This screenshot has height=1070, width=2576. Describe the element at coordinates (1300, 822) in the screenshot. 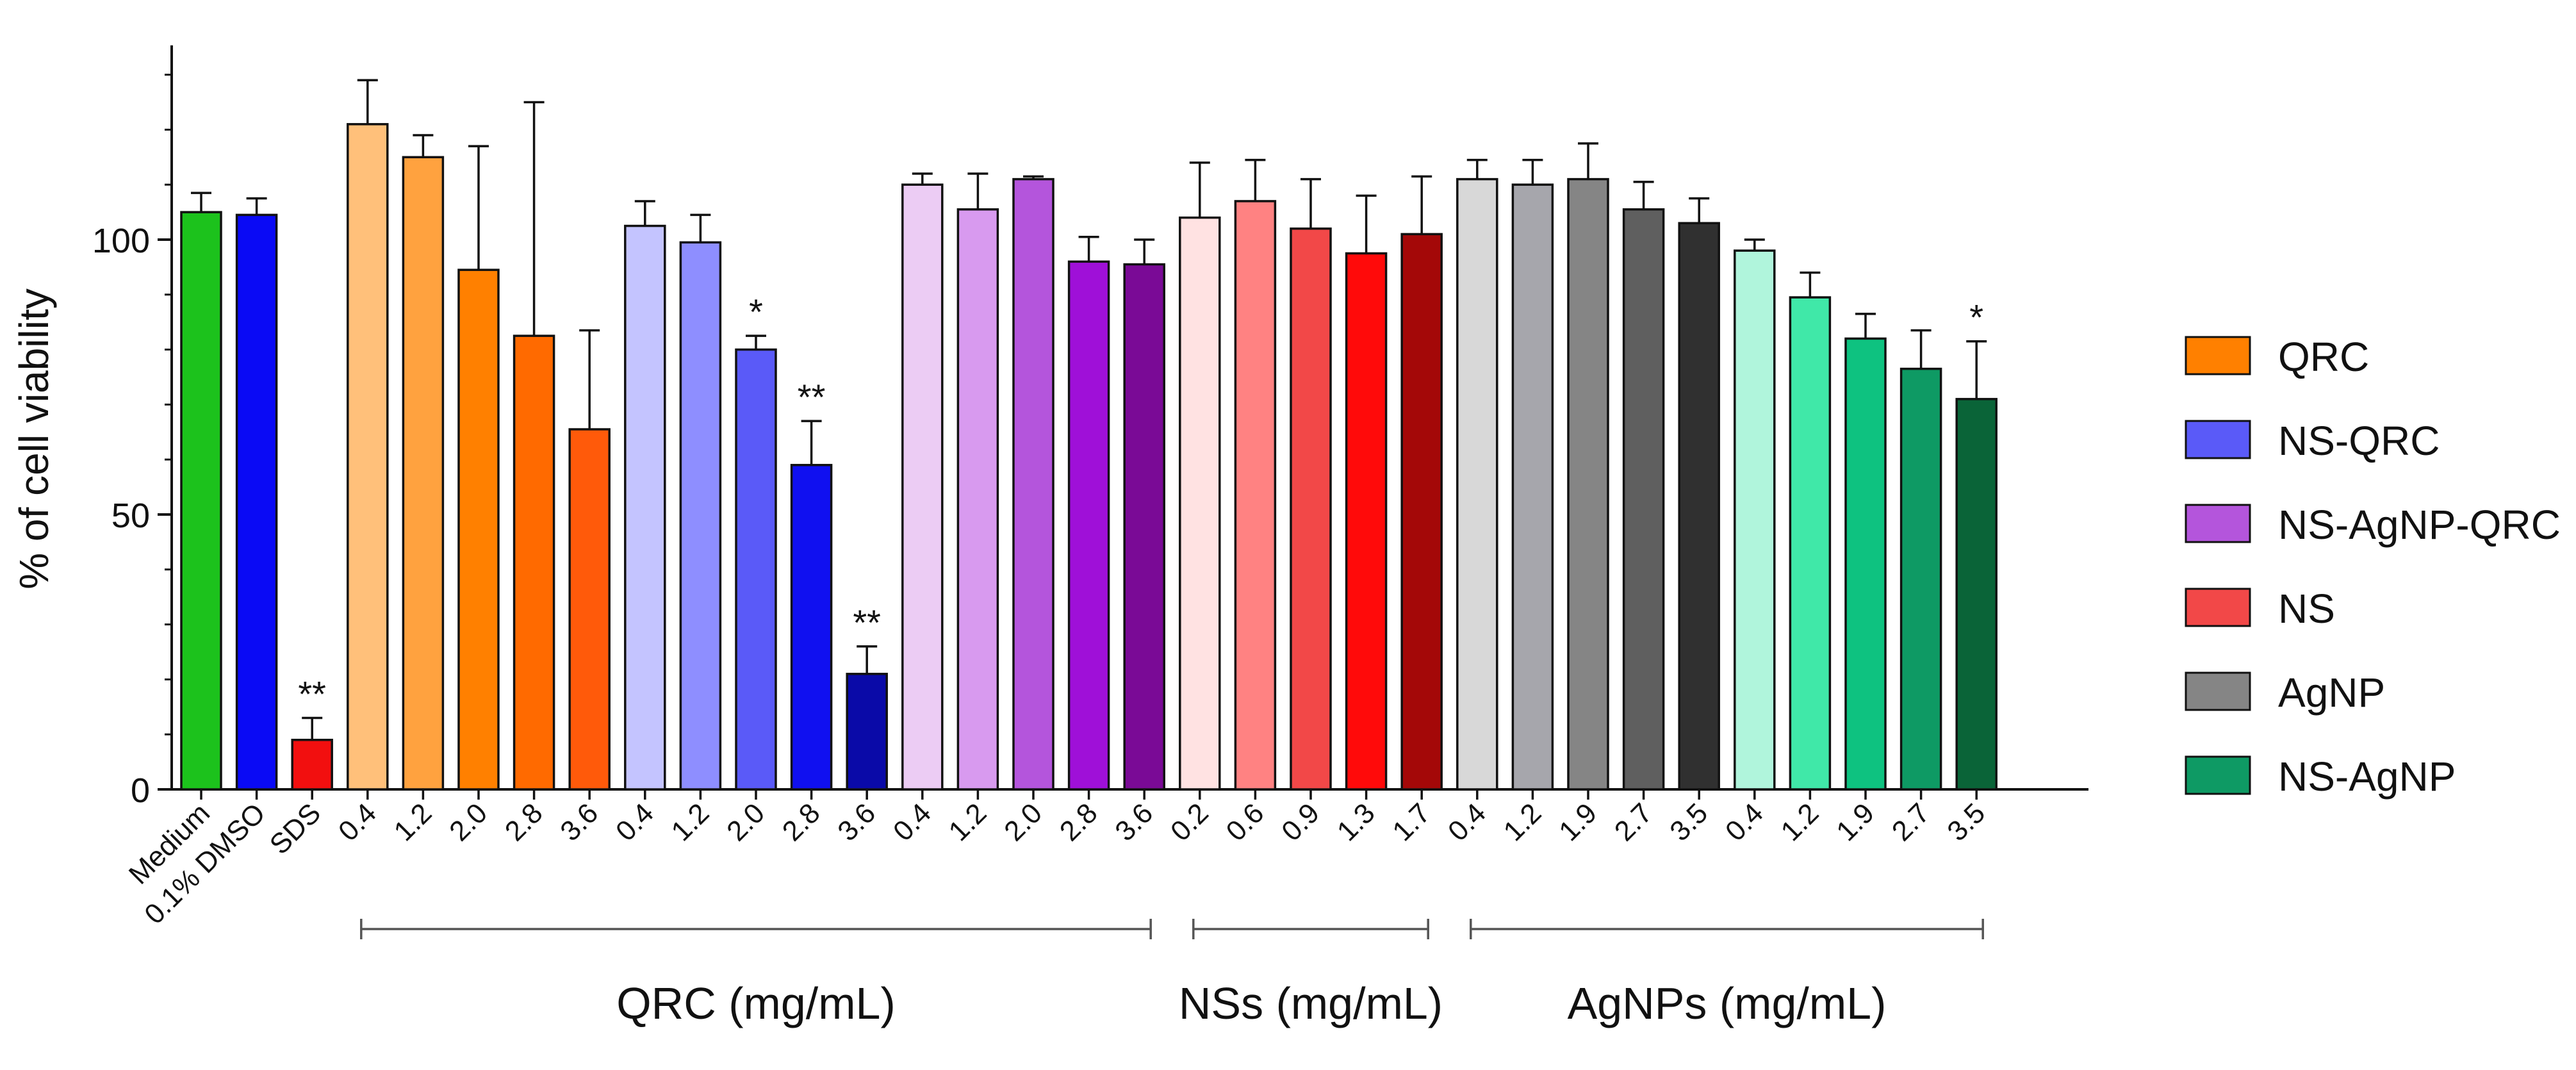

I see `x-tick-label: 0.9` at that location.